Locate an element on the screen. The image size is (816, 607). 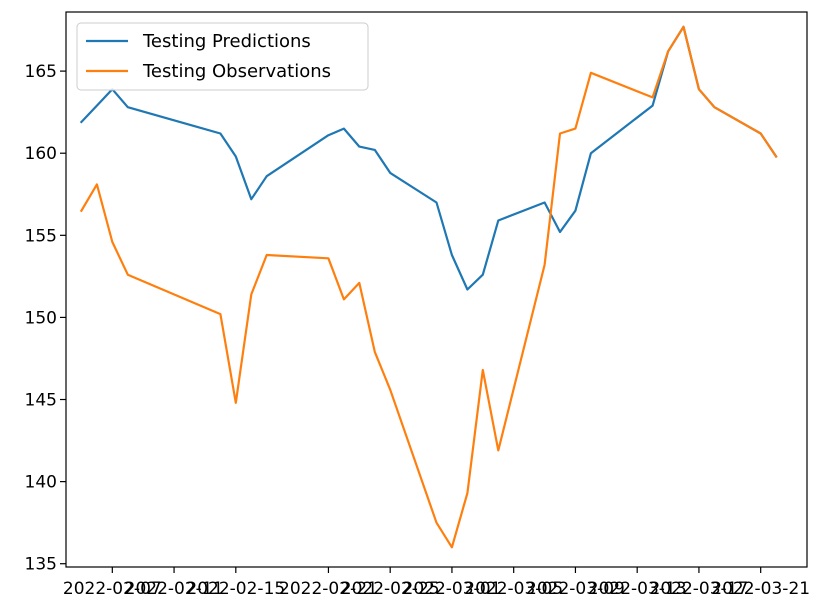
x-tick-label: 2022-03-13 is located at coordinates (637, 589).